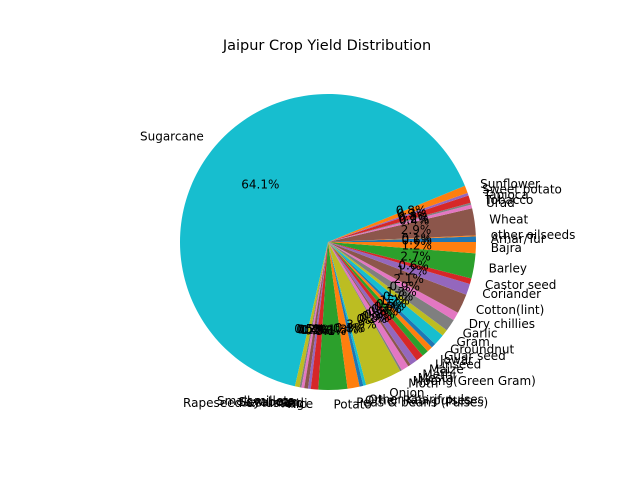 This screenshot has width=640, height=485. Describe the element at coordinates (402, 248) in the screenshot. I see `pie-slice-bajra` at that location.